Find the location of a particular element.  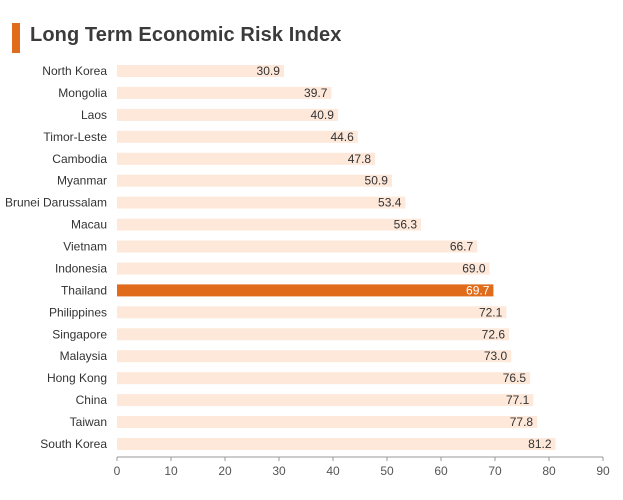

value-label: 69.0 is located at coordinates (474, 269).